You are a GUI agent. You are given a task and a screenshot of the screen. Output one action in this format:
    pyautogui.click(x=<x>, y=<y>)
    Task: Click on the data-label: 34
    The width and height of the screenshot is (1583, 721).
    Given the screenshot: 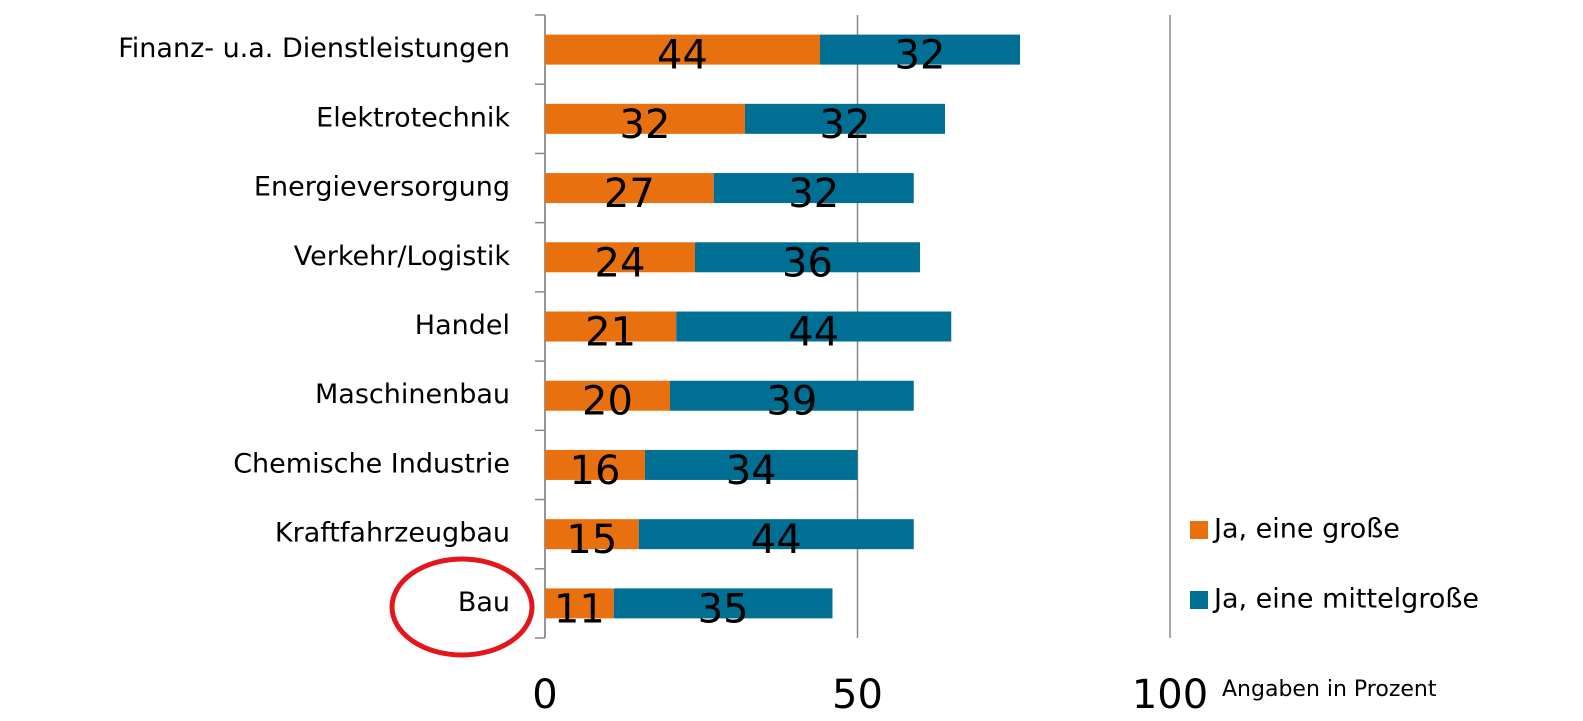 What is the action you would take?
    pyautogui.click(x=751, y=471)
    